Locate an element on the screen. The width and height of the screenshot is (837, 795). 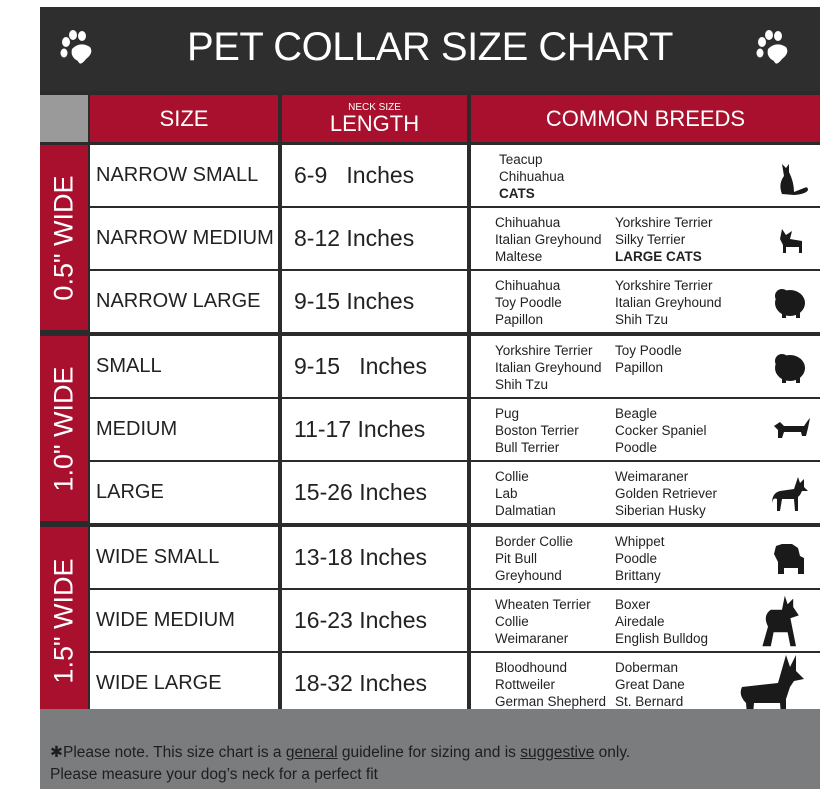
size-label: WIDE SMALL is located at coordinates (158, 557).